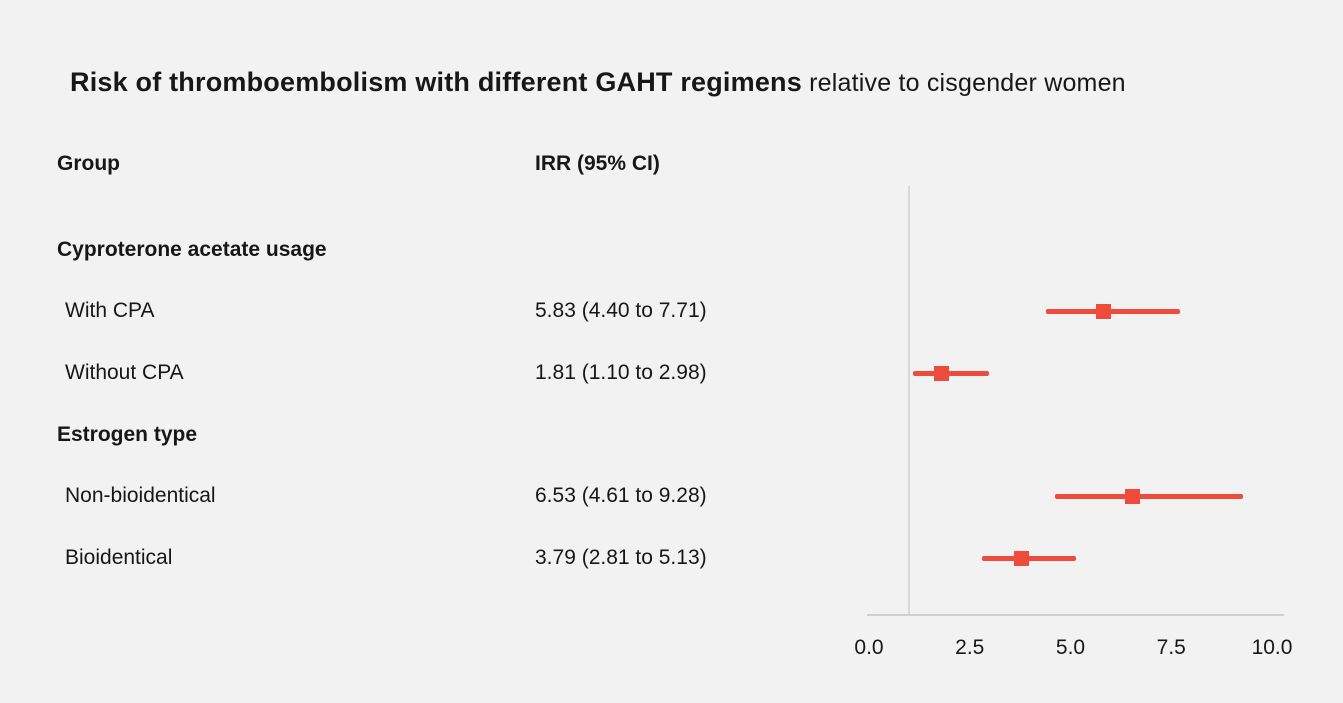 The height and width of the screenshot is (703, 1343). I want to click on x-tick-label: 7.5, so click(1171, 647).